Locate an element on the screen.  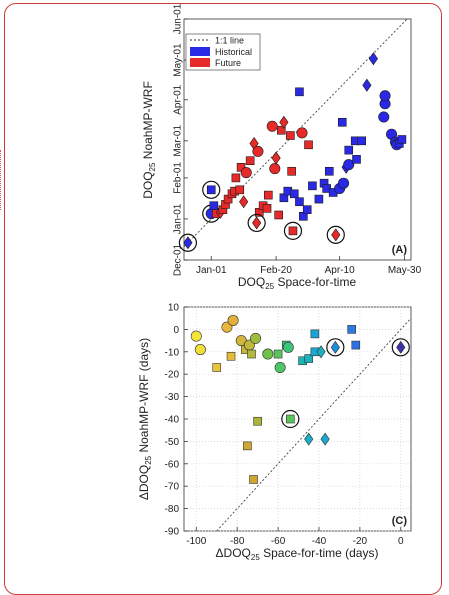
panel-a-x-axis-label-subscript: 25 is located at coordinates (269, 286).